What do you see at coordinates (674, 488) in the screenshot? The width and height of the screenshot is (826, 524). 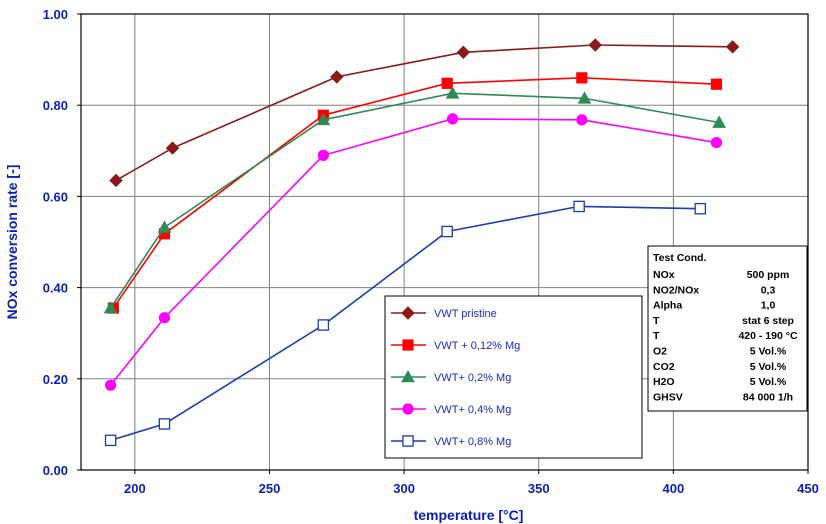 I see `x-tick-label: 400` at bounding box center [674, 488].